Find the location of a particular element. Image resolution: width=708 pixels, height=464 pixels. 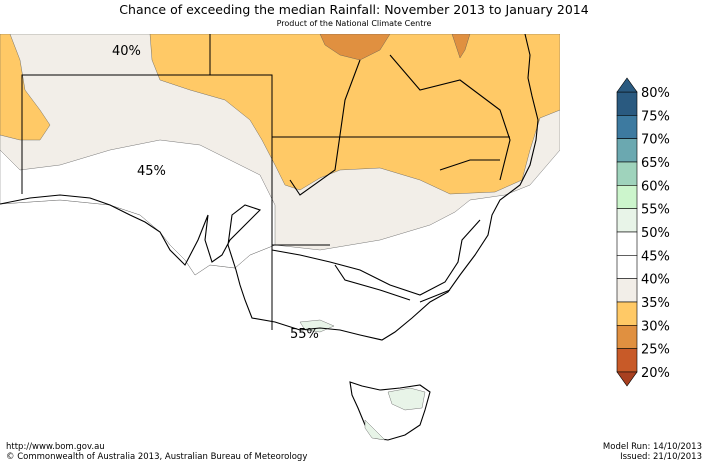

map-label-55: 55% is located at coordinates (304, 334).